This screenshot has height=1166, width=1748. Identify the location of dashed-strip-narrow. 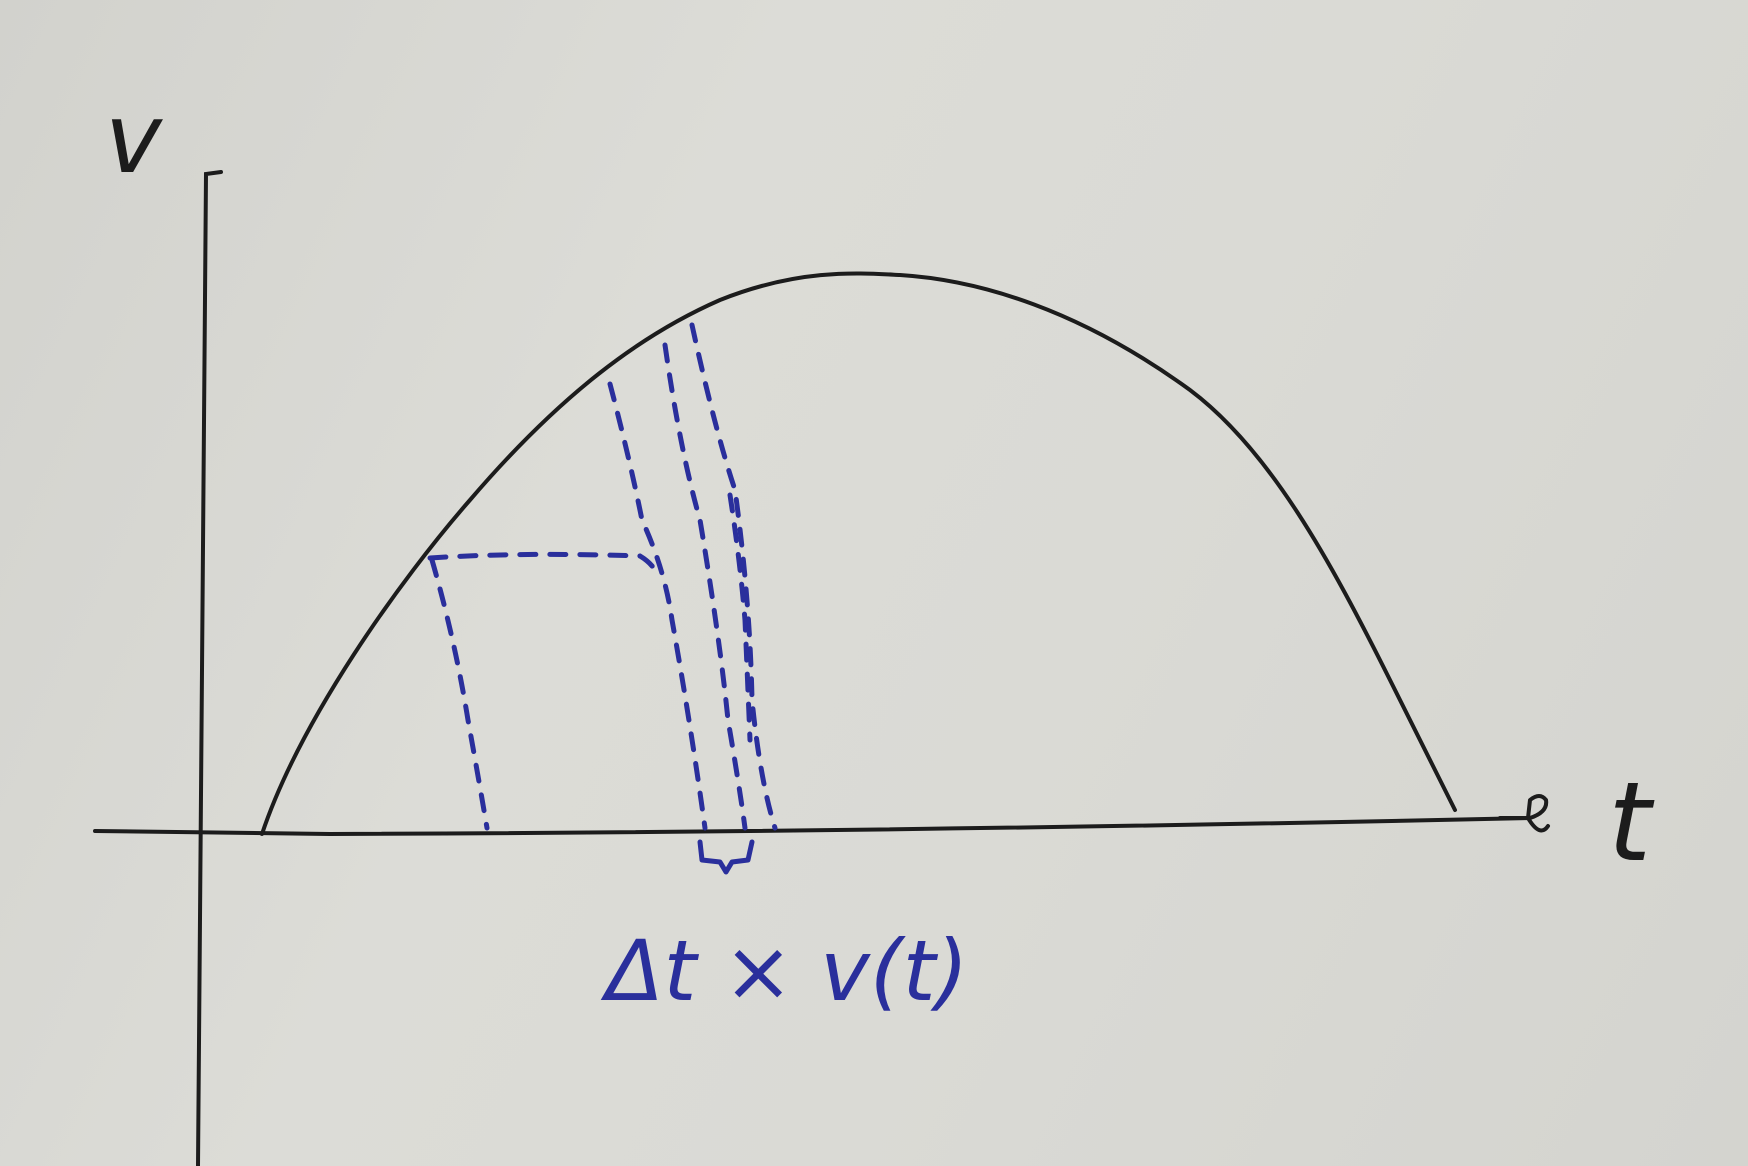
(720, 576).